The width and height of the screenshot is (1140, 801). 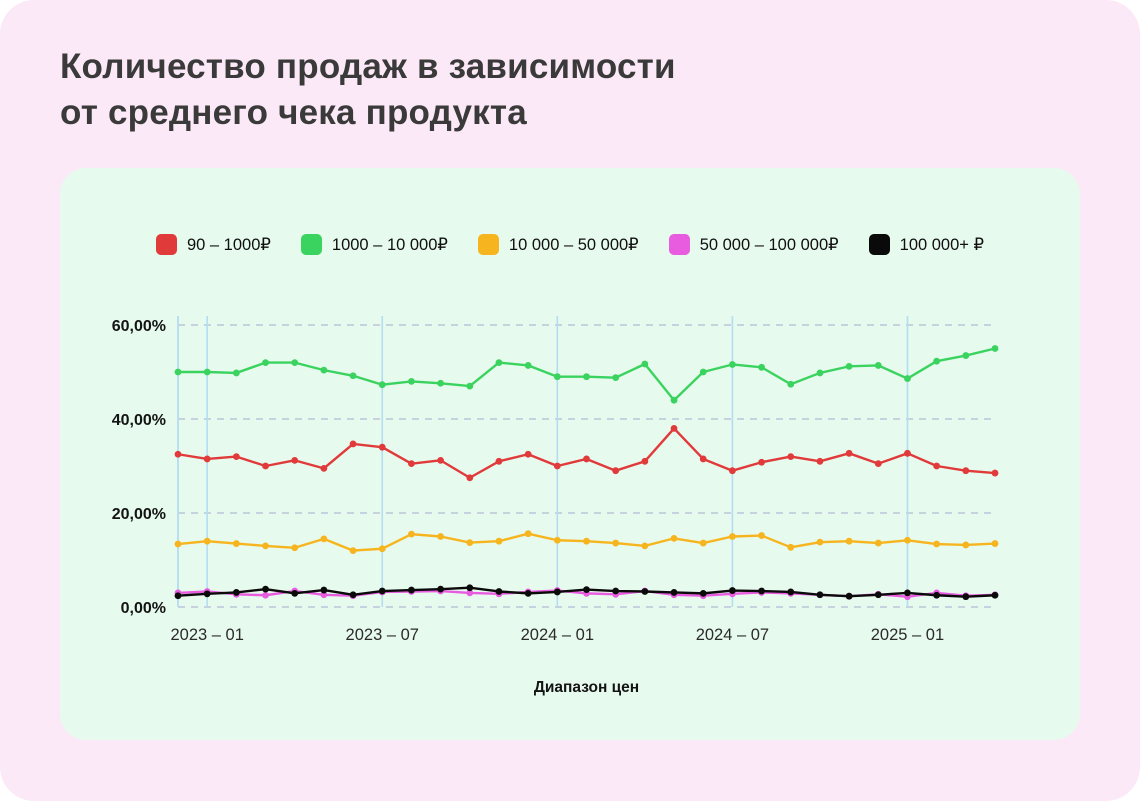 I want to click on y-axis-tick-label: 40,00%, so click(x=139, y=420).